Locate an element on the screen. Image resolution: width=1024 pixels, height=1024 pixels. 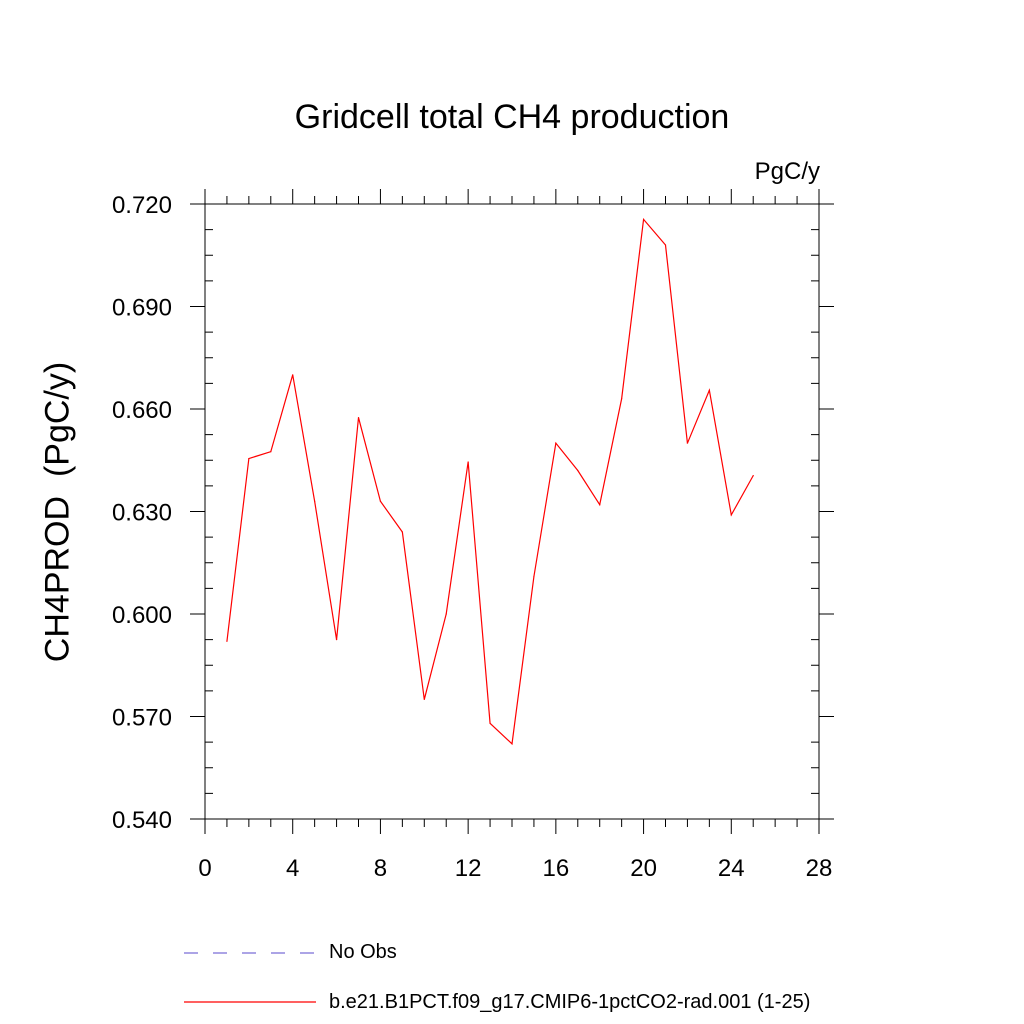
y-axis-label: CH4PROD (PgC/y) is located at coordinates (57, 512).